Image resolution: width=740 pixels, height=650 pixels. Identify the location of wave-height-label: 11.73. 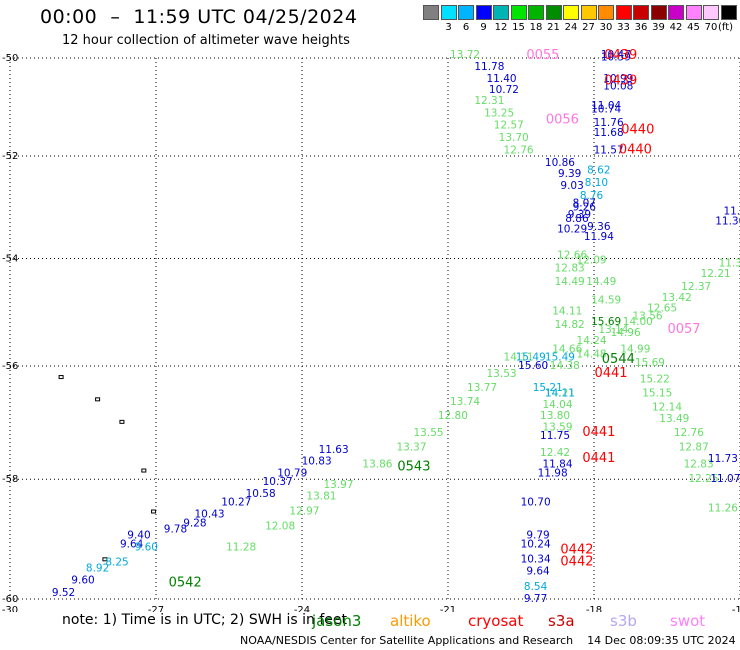
(723, 459).